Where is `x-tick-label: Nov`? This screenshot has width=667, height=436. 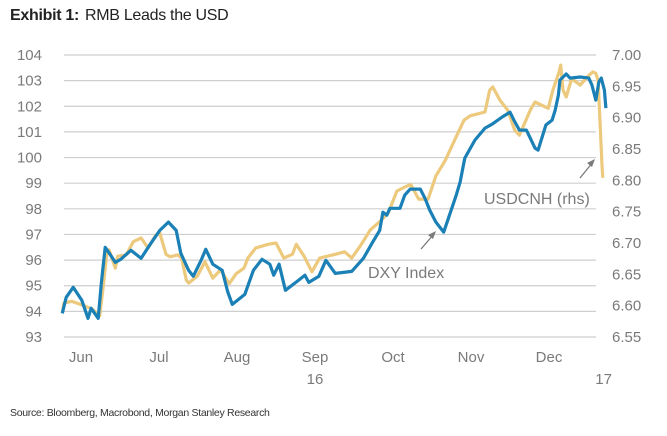
x-tick-label: Nov is located at coordinates (471, 357).